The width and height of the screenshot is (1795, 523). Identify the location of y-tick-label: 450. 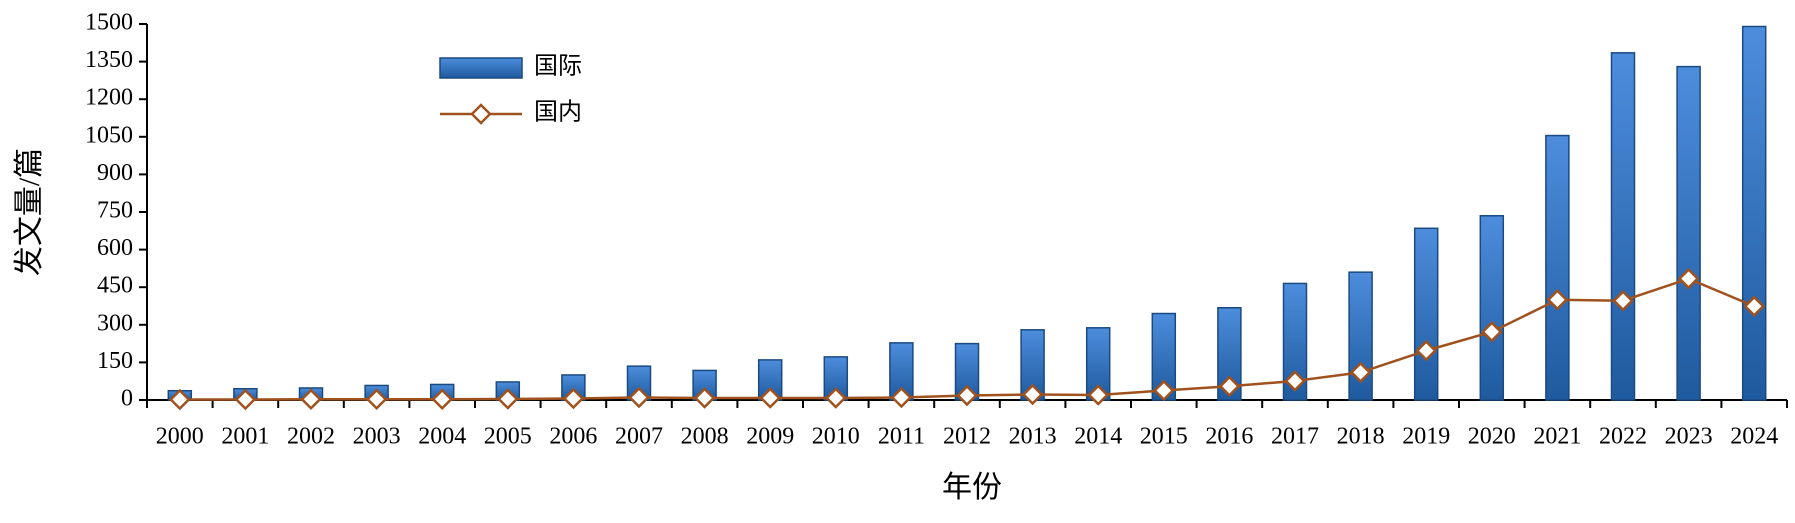
(115, 286).